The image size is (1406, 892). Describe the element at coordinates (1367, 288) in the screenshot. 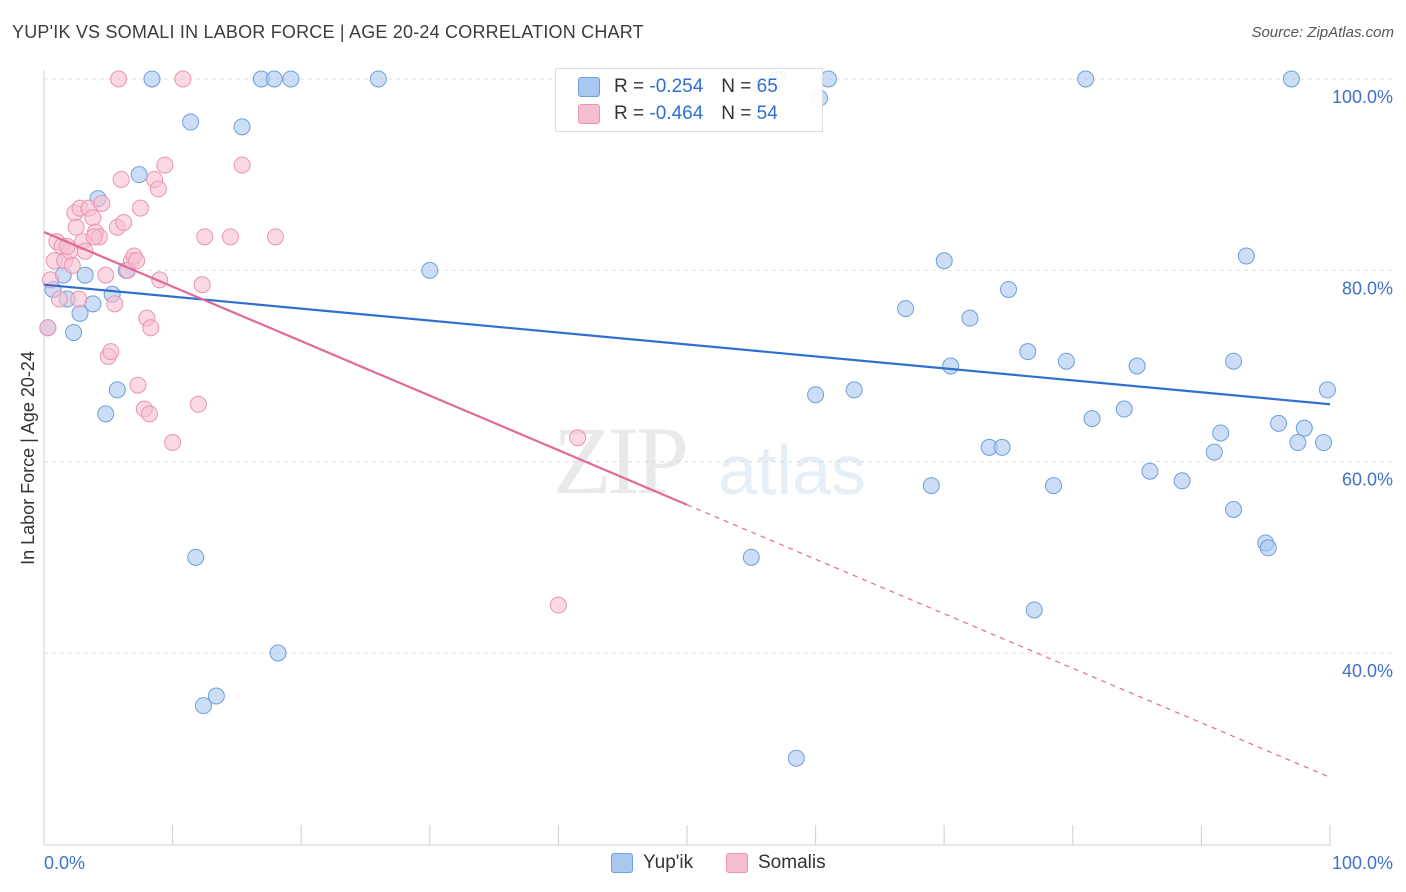

I see `y-tick-label: 80.0%` at that location.